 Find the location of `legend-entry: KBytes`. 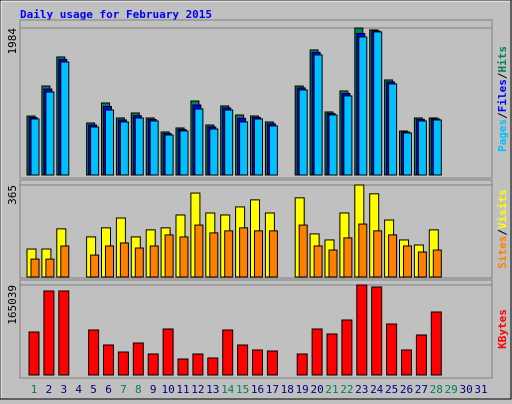

legend-entry: KBytes is located at coordinates (502, 329).